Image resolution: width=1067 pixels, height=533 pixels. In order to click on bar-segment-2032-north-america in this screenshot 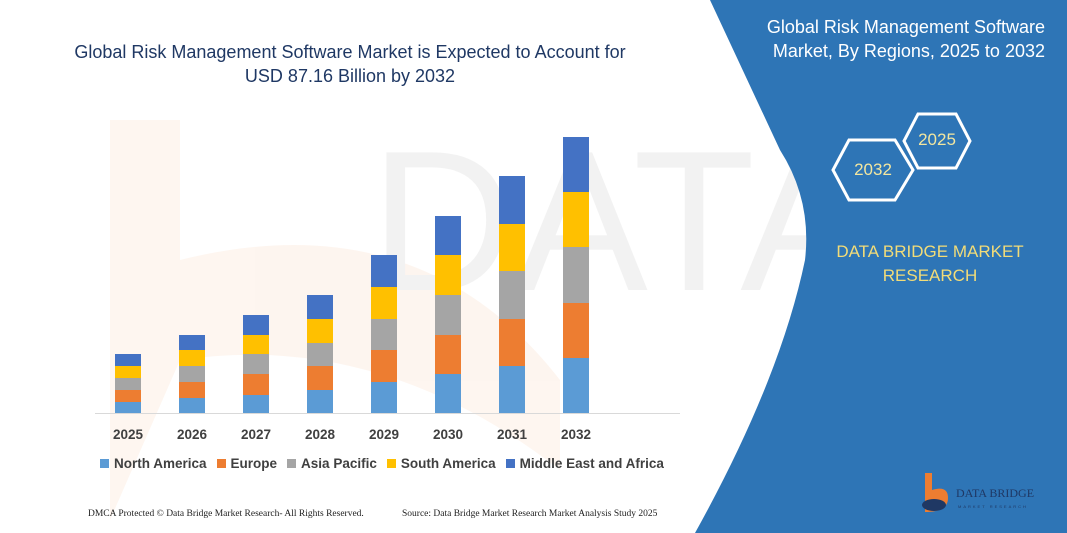, I will do `click(576, 385)`.